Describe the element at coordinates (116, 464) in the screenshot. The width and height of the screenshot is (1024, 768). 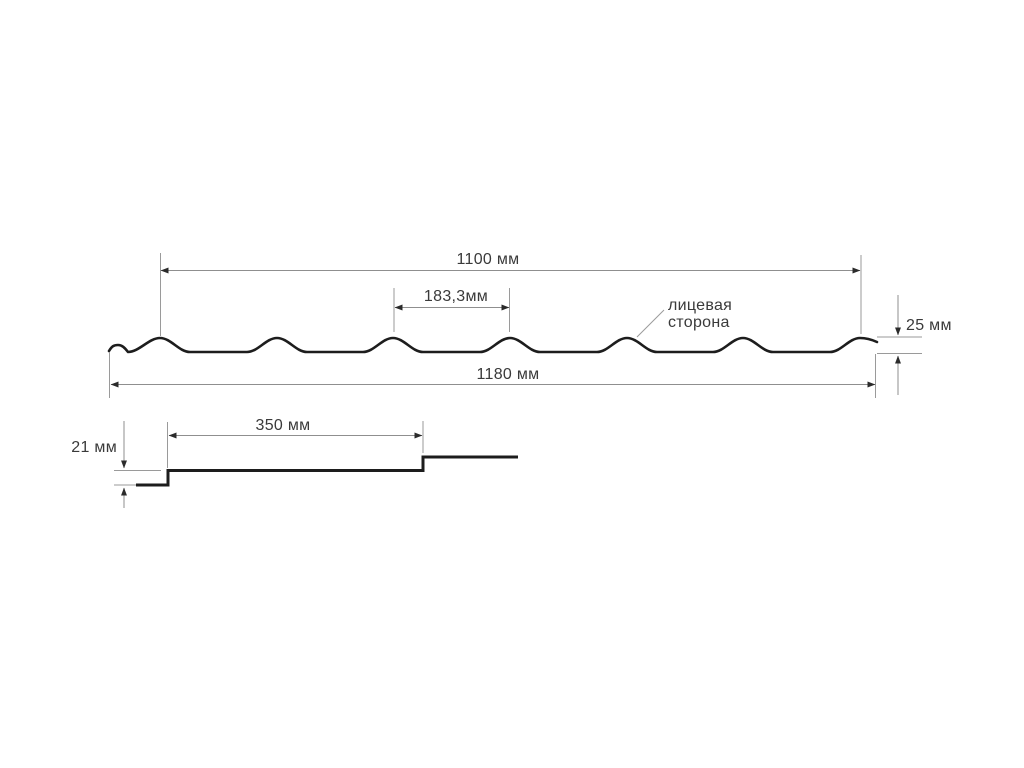
I see `dimension-step-height: 21 мм` at that location.